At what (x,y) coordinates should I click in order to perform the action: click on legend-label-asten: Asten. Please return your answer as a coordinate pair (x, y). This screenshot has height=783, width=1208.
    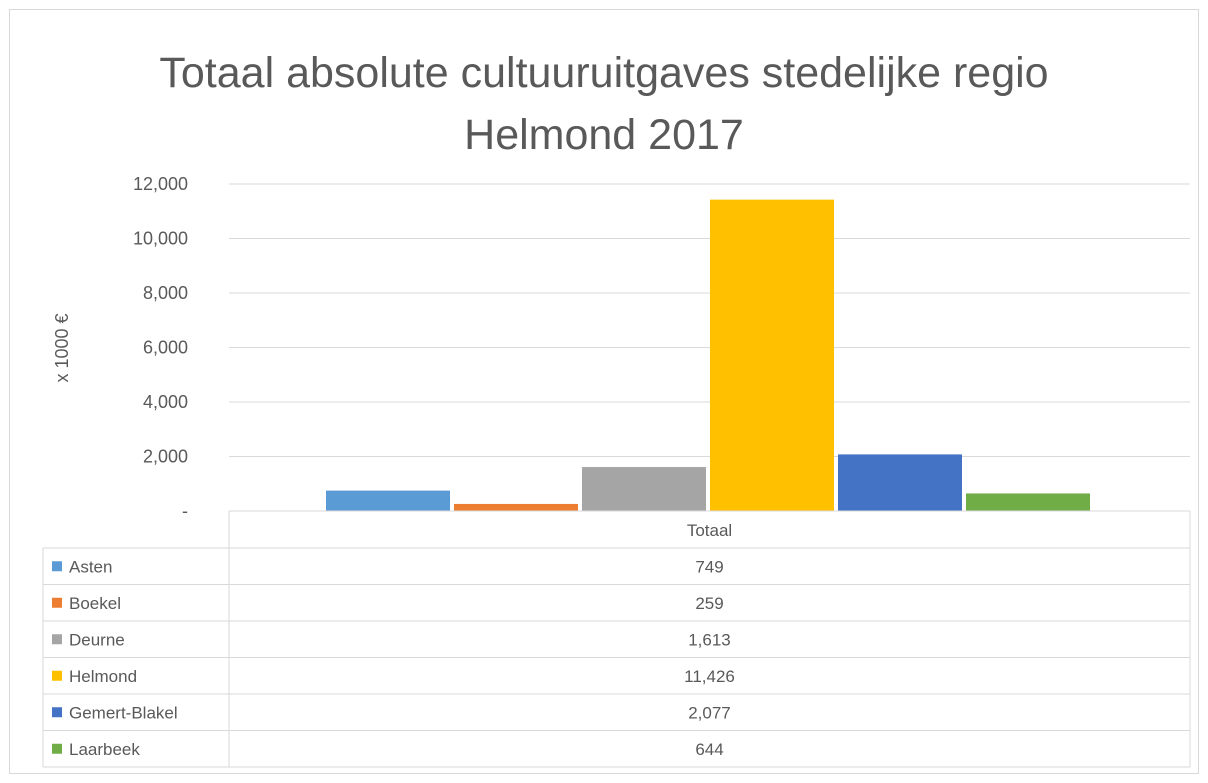
    Looking at the image, I should click on (90, 566).